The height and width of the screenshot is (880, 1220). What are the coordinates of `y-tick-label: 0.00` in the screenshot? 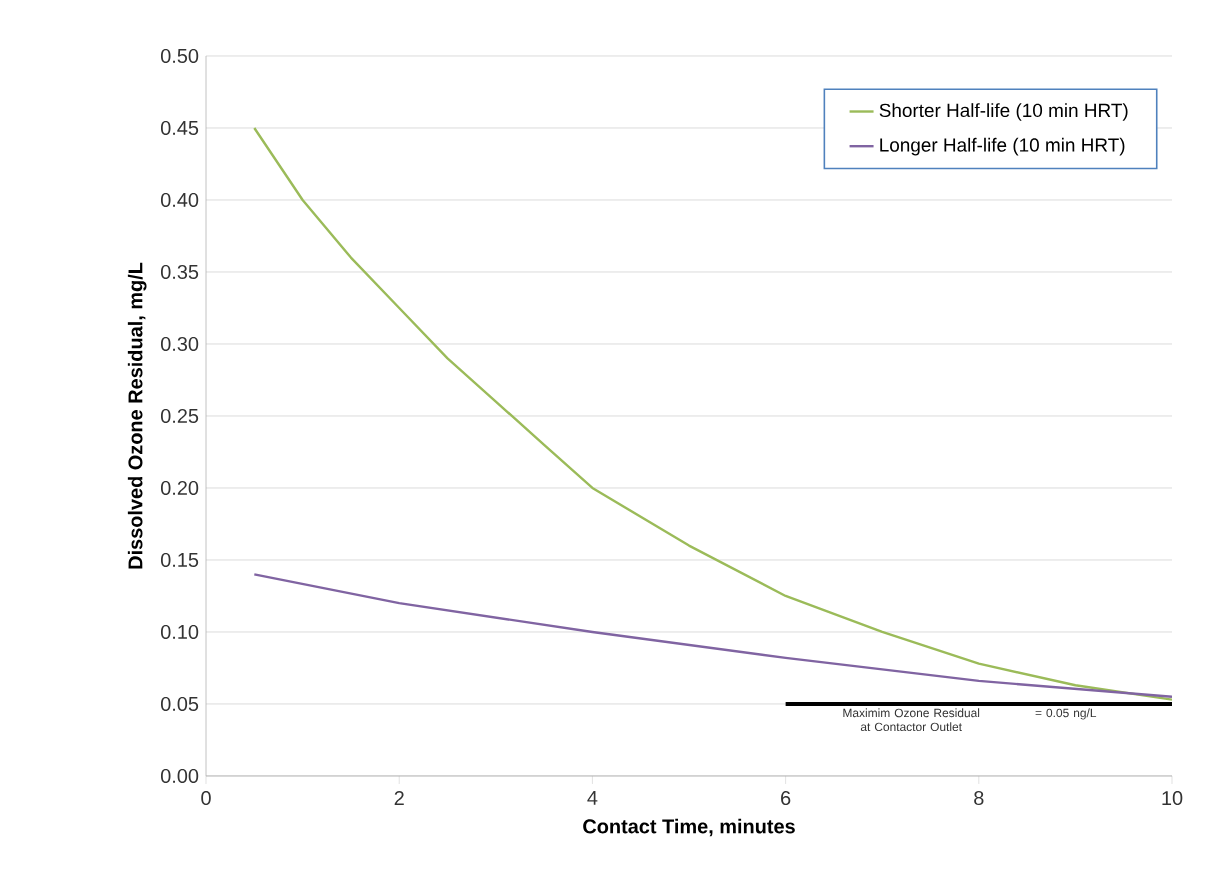 It's located at (179, 776).